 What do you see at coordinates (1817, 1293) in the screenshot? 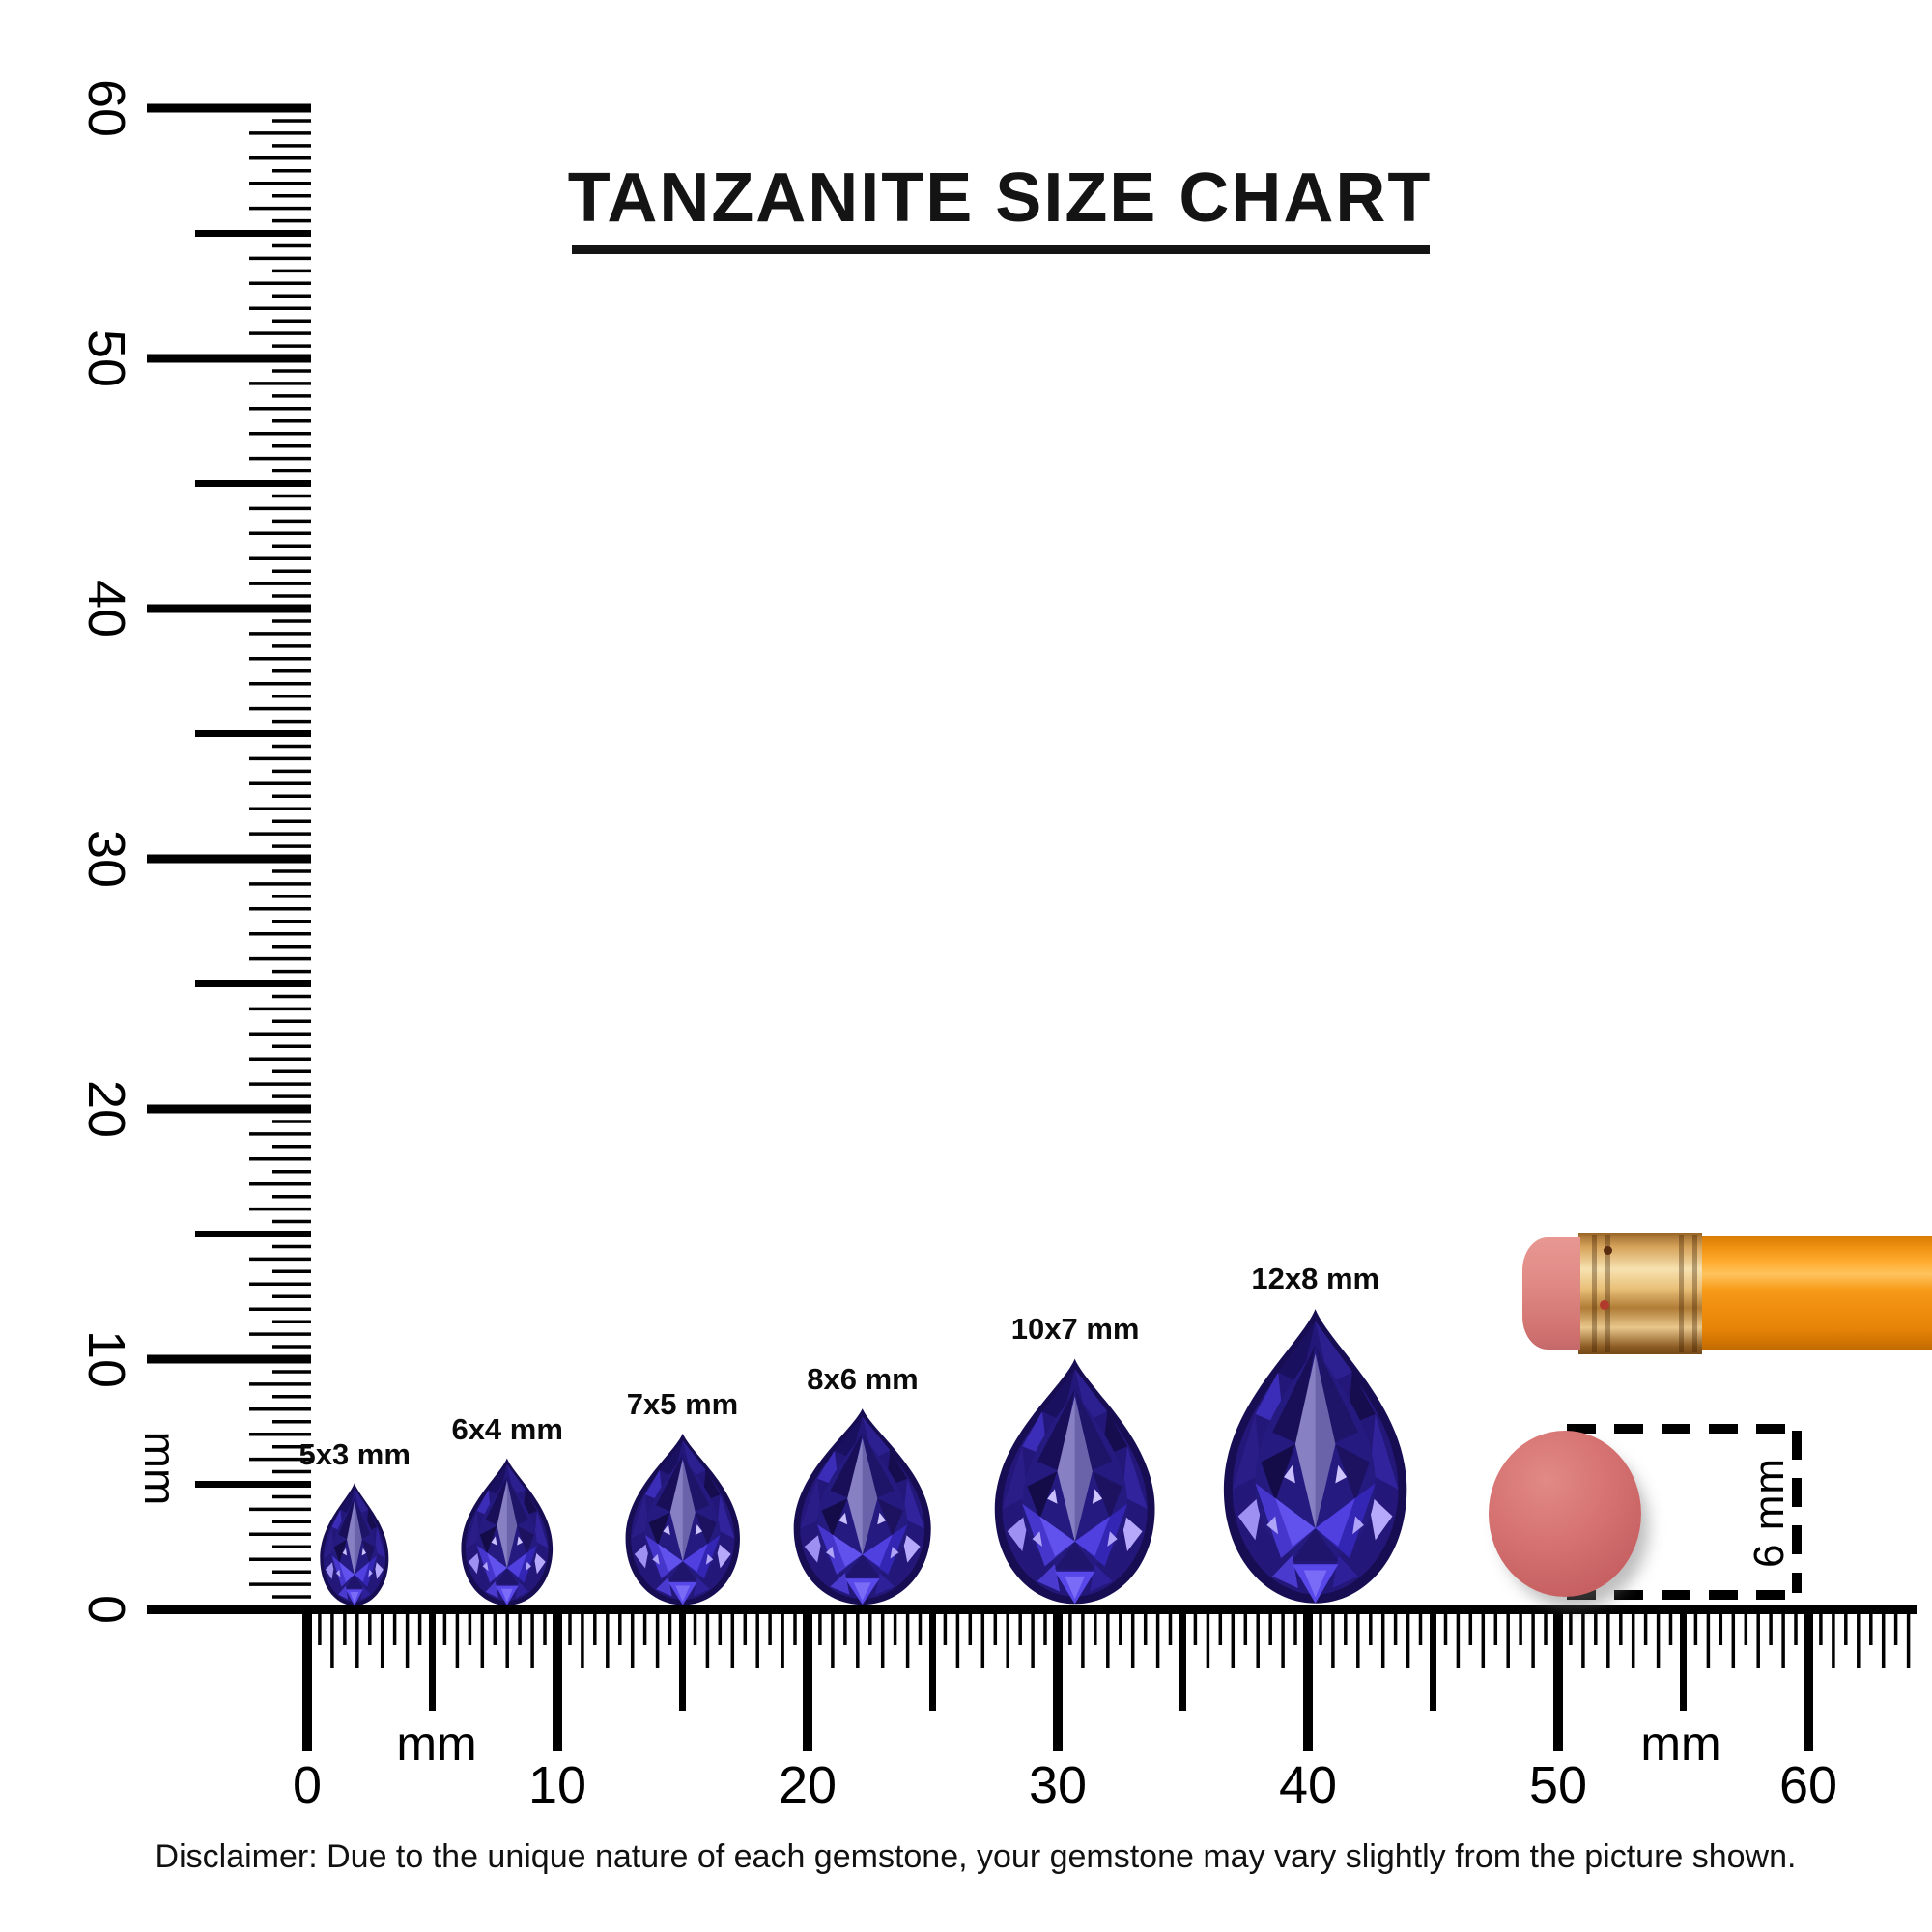
I see `pencil-body` at bounding box center [1817, 1293].